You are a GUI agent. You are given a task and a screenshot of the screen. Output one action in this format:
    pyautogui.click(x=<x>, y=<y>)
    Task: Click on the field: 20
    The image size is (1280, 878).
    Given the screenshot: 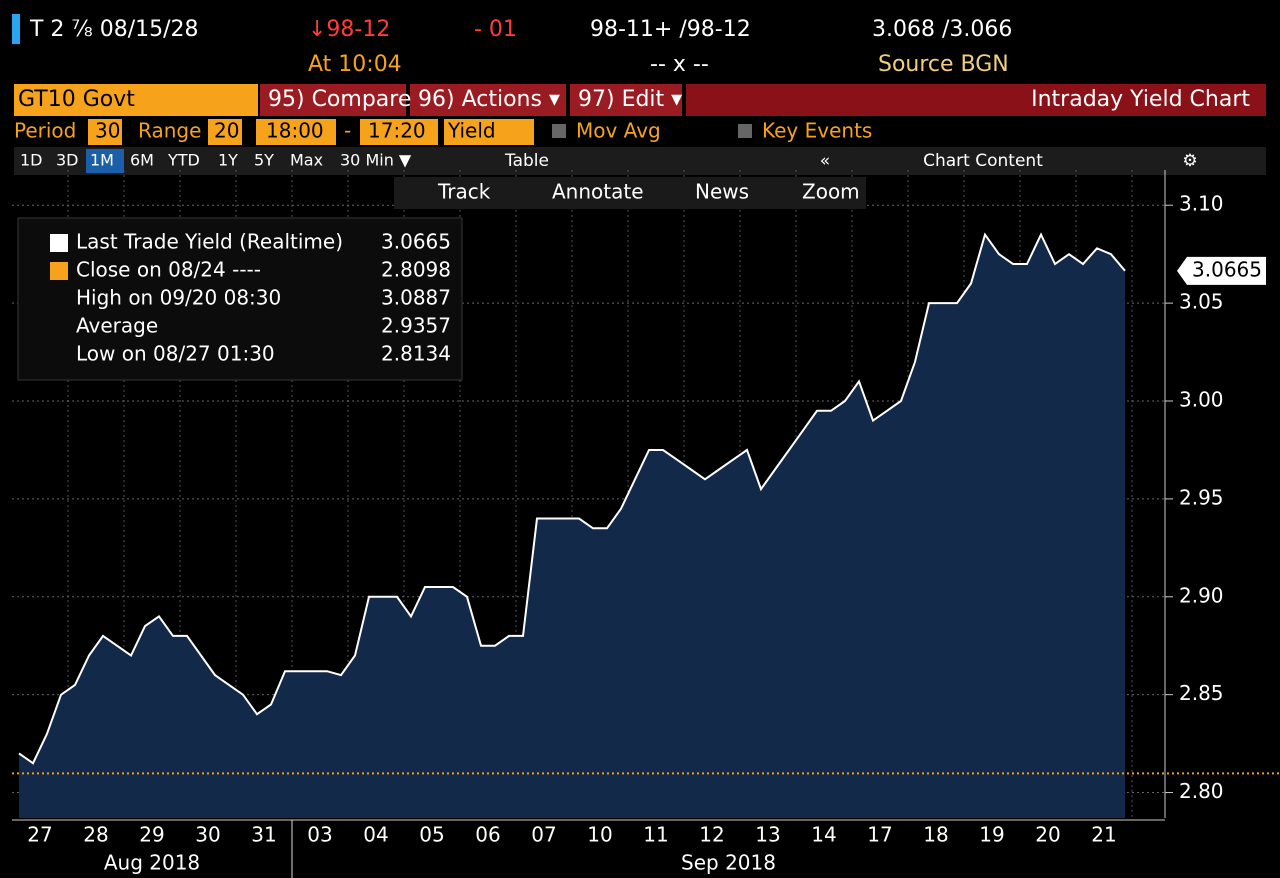 What is the action you would take?
    pyautogui.click(x=226, y=131)
    